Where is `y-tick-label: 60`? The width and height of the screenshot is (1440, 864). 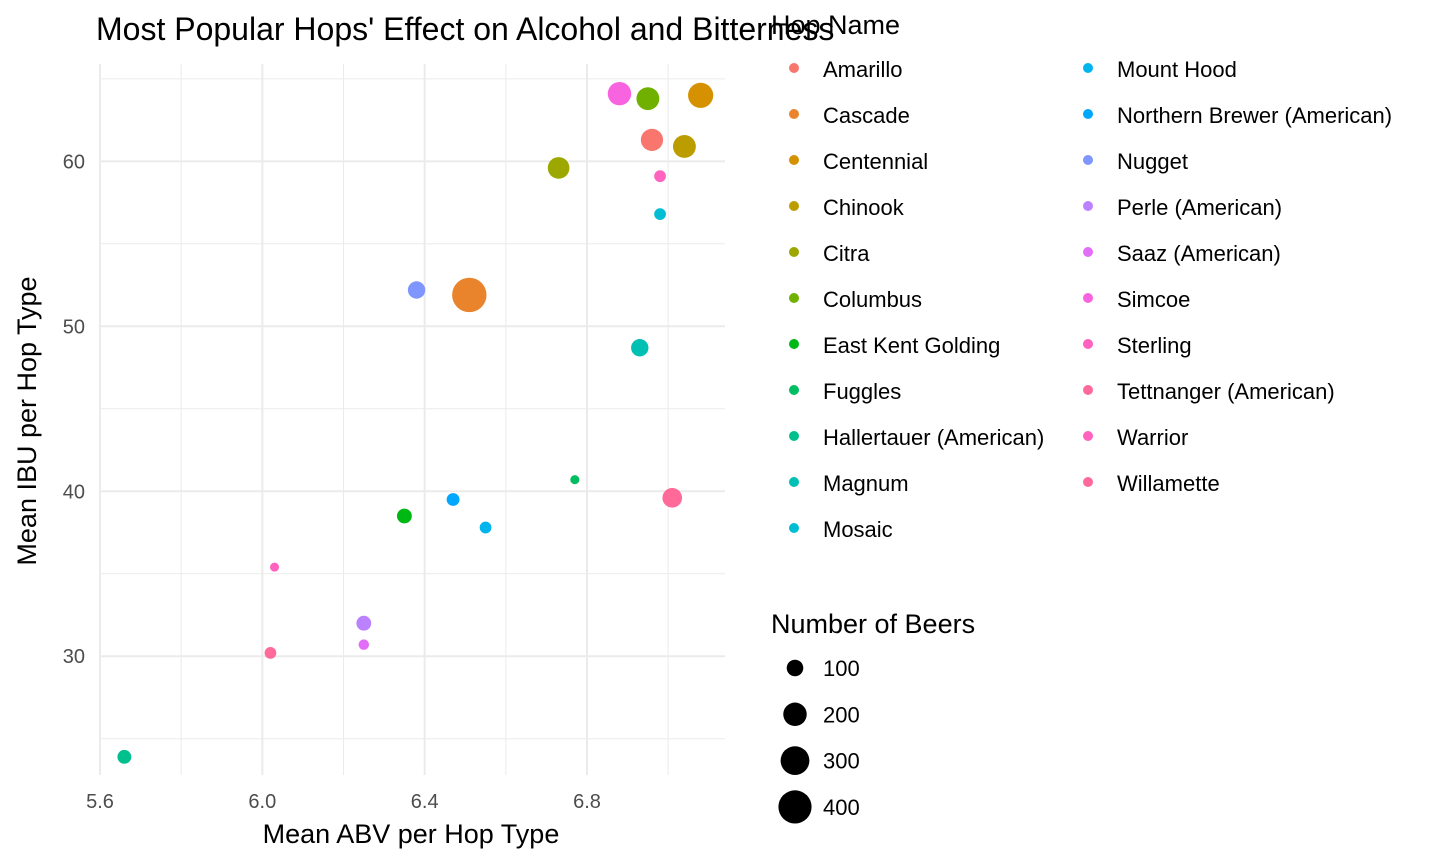
y-tick-label: 60 is located at coordinates (74, 162).